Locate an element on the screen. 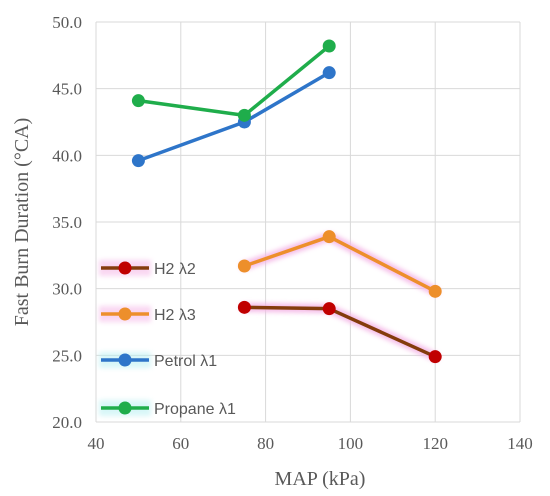 The width and height of the screenshot is (550, 496). y-tick-label: 25.0 is located at coordinates (67, 355).